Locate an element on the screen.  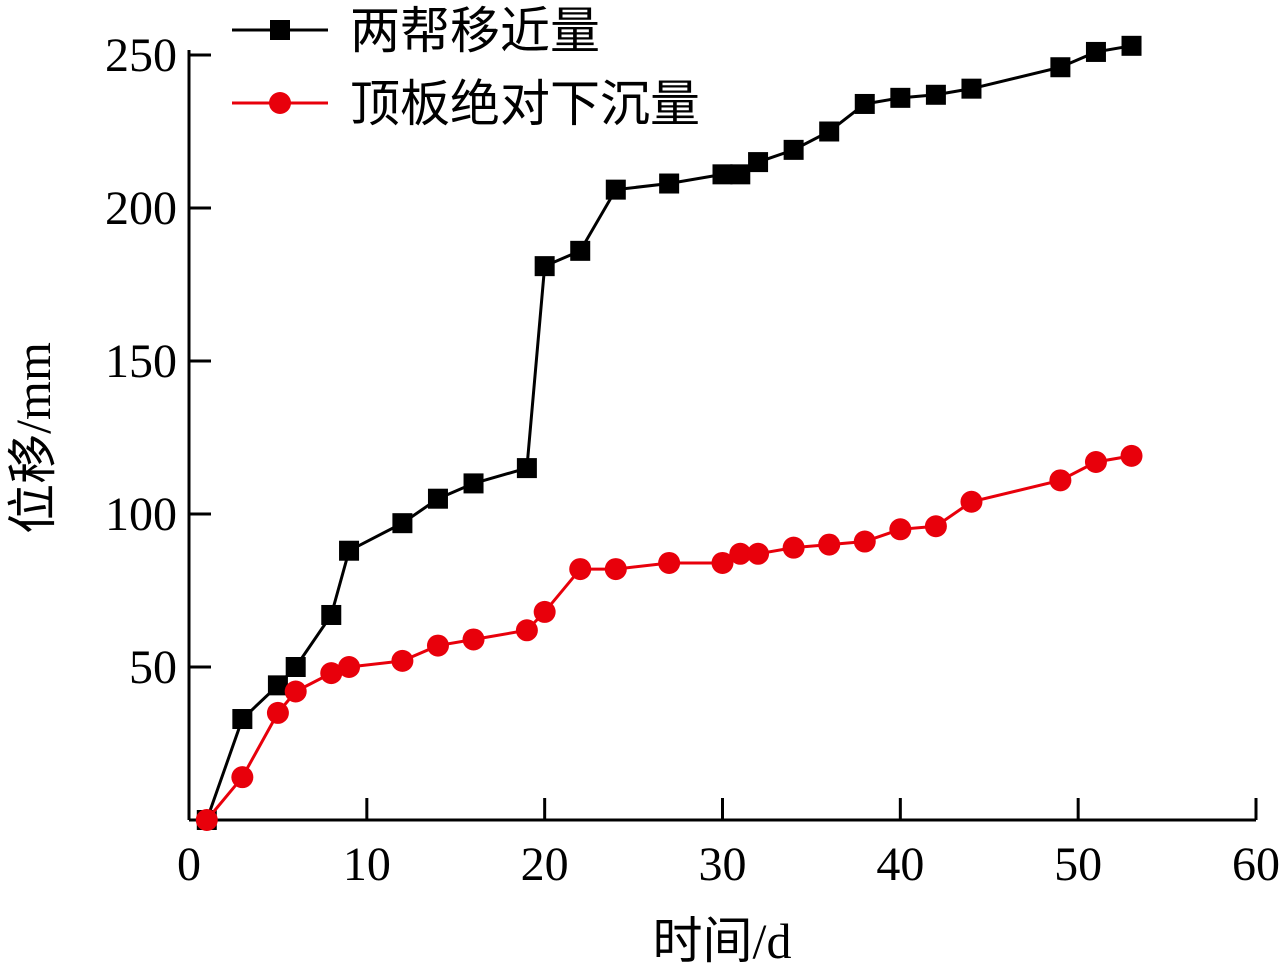
y-tick-label: 200 is located at coordinates (141, 208).